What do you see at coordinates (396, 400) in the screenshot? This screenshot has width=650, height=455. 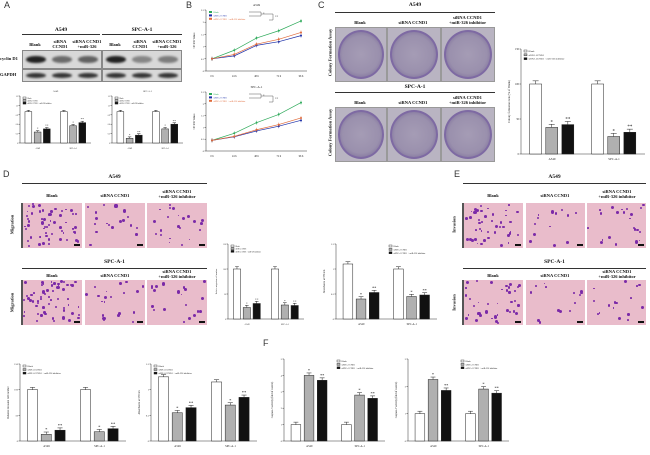 I see `y-axis-label: Caspase-7 activity (fold of control)` at bounding box center [396, 400].